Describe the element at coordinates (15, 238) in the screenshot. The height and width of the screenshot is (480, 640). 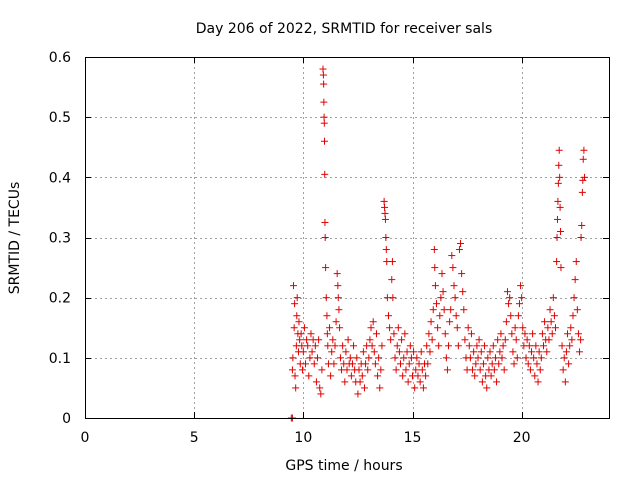
I see `y-axis-label: SRMTID / TECUs` at that location.